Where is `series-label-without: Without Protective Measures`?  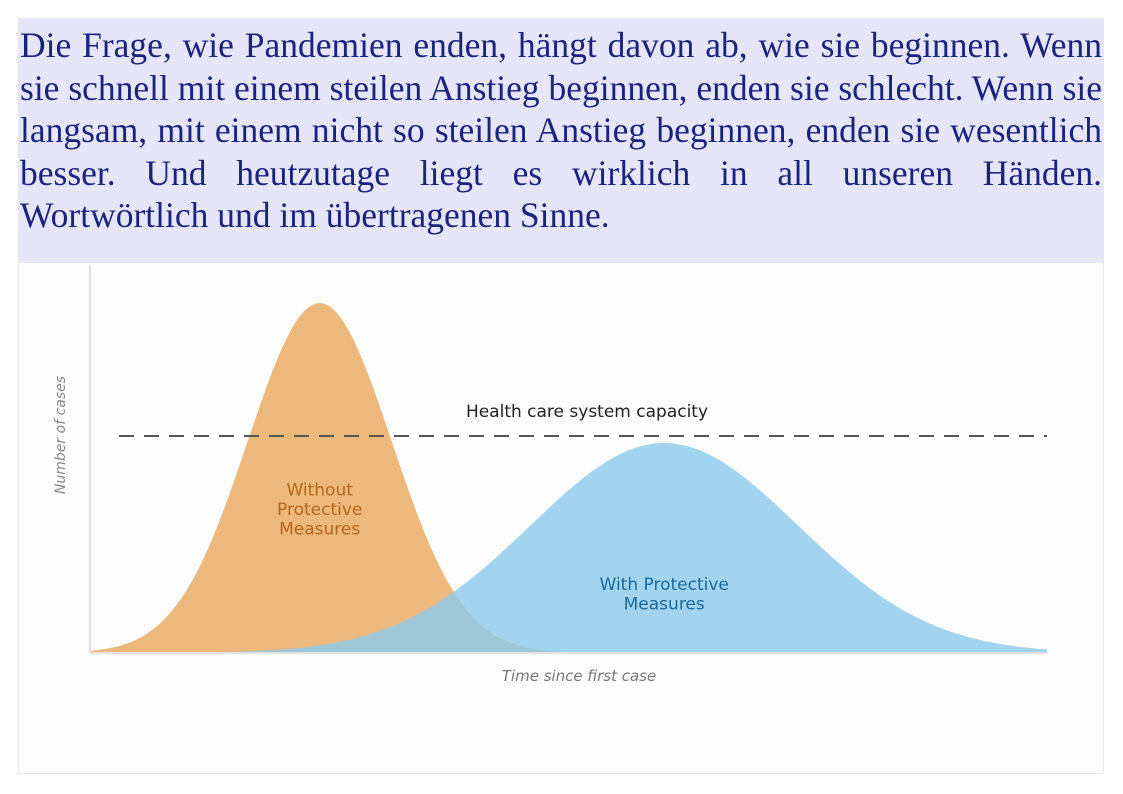
series-label-without: Without Protective Measures is located at coordinates (319, 510).